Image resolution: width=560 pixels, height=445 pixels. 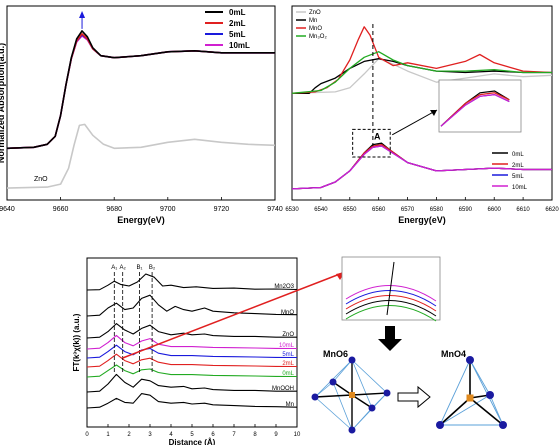 What do you see at coordinates (523, 210) in the screenshot?
I see `x-tick-label: 6610` at bounding box center [523, 210].